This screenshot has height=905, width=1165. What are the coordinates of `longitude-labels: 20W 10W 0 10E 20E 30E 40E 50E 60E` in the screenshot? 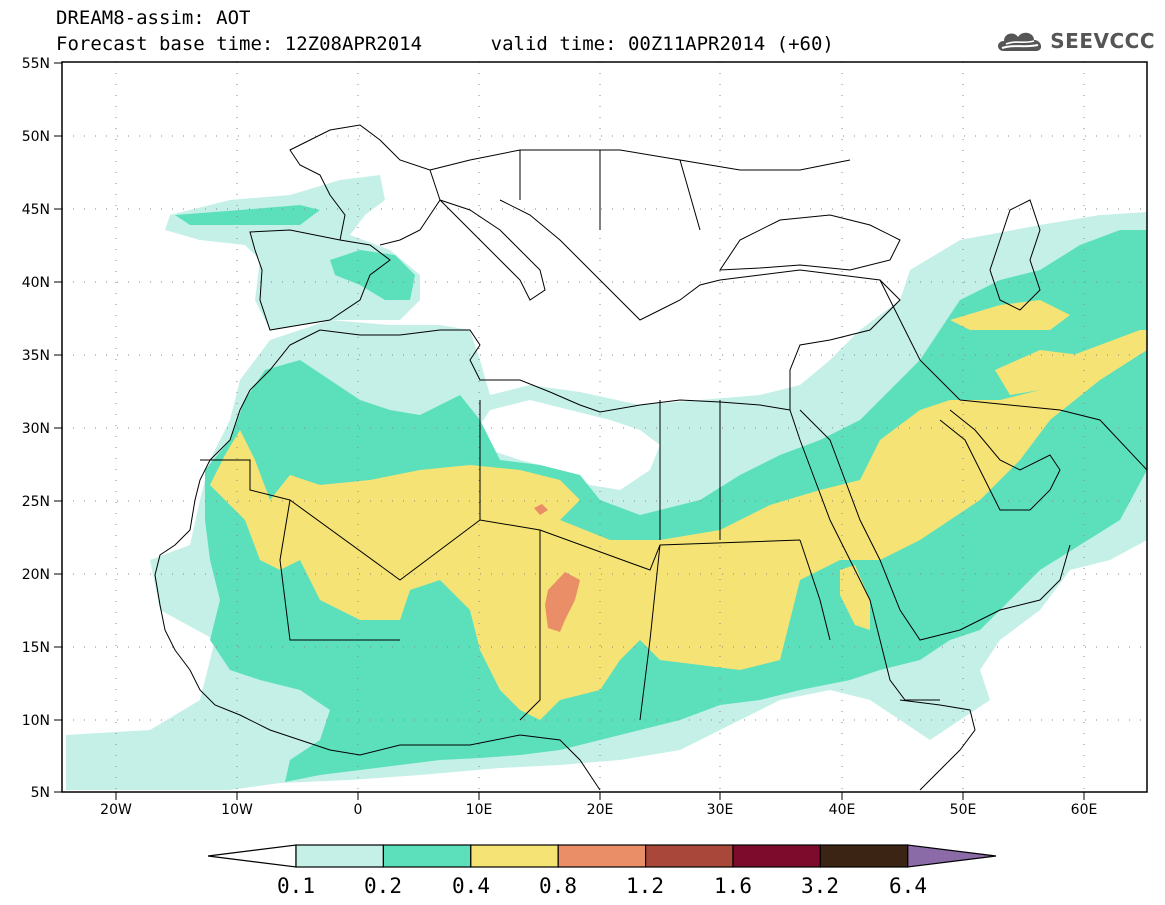 It's located at (598, 810).